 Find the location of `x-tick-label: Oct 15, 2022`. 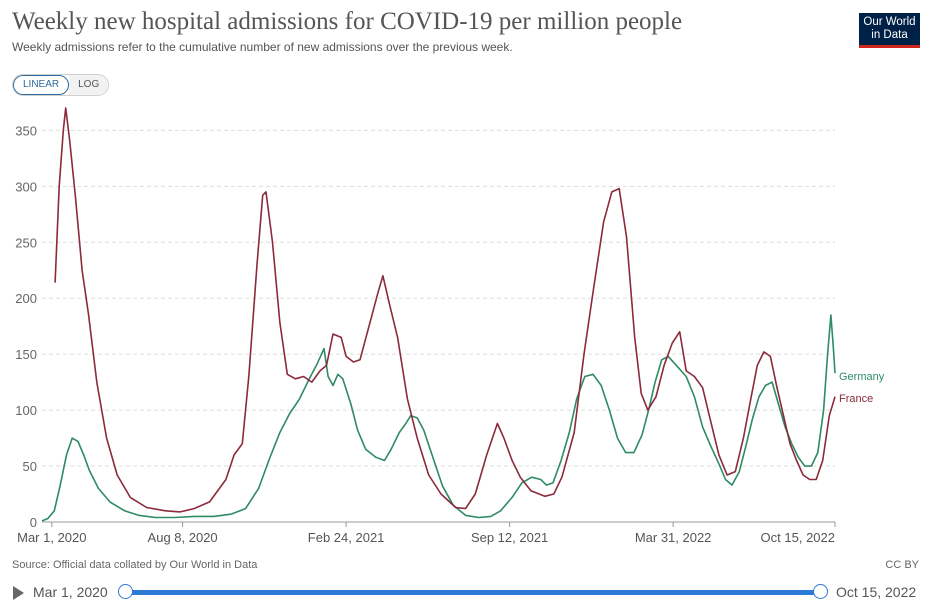

x-tick-label: Oct 15, 2022 is located at coordinates (798, 537).